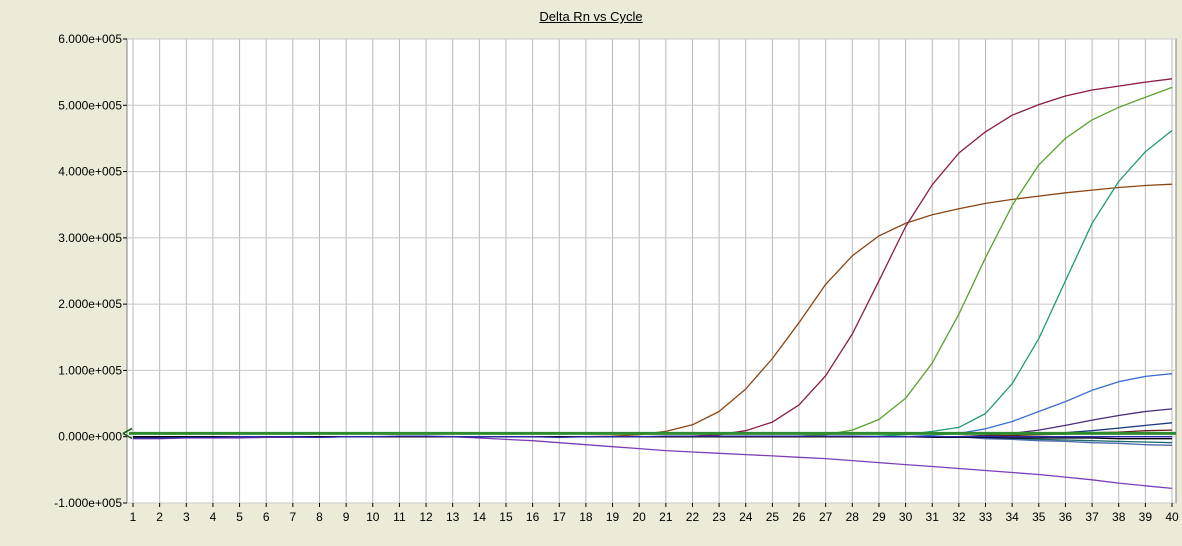 The image size is (1182, 546). Describe the element at coordinates (560, 517) in the screenshot. I see `x-tick-label: 17` at that location.